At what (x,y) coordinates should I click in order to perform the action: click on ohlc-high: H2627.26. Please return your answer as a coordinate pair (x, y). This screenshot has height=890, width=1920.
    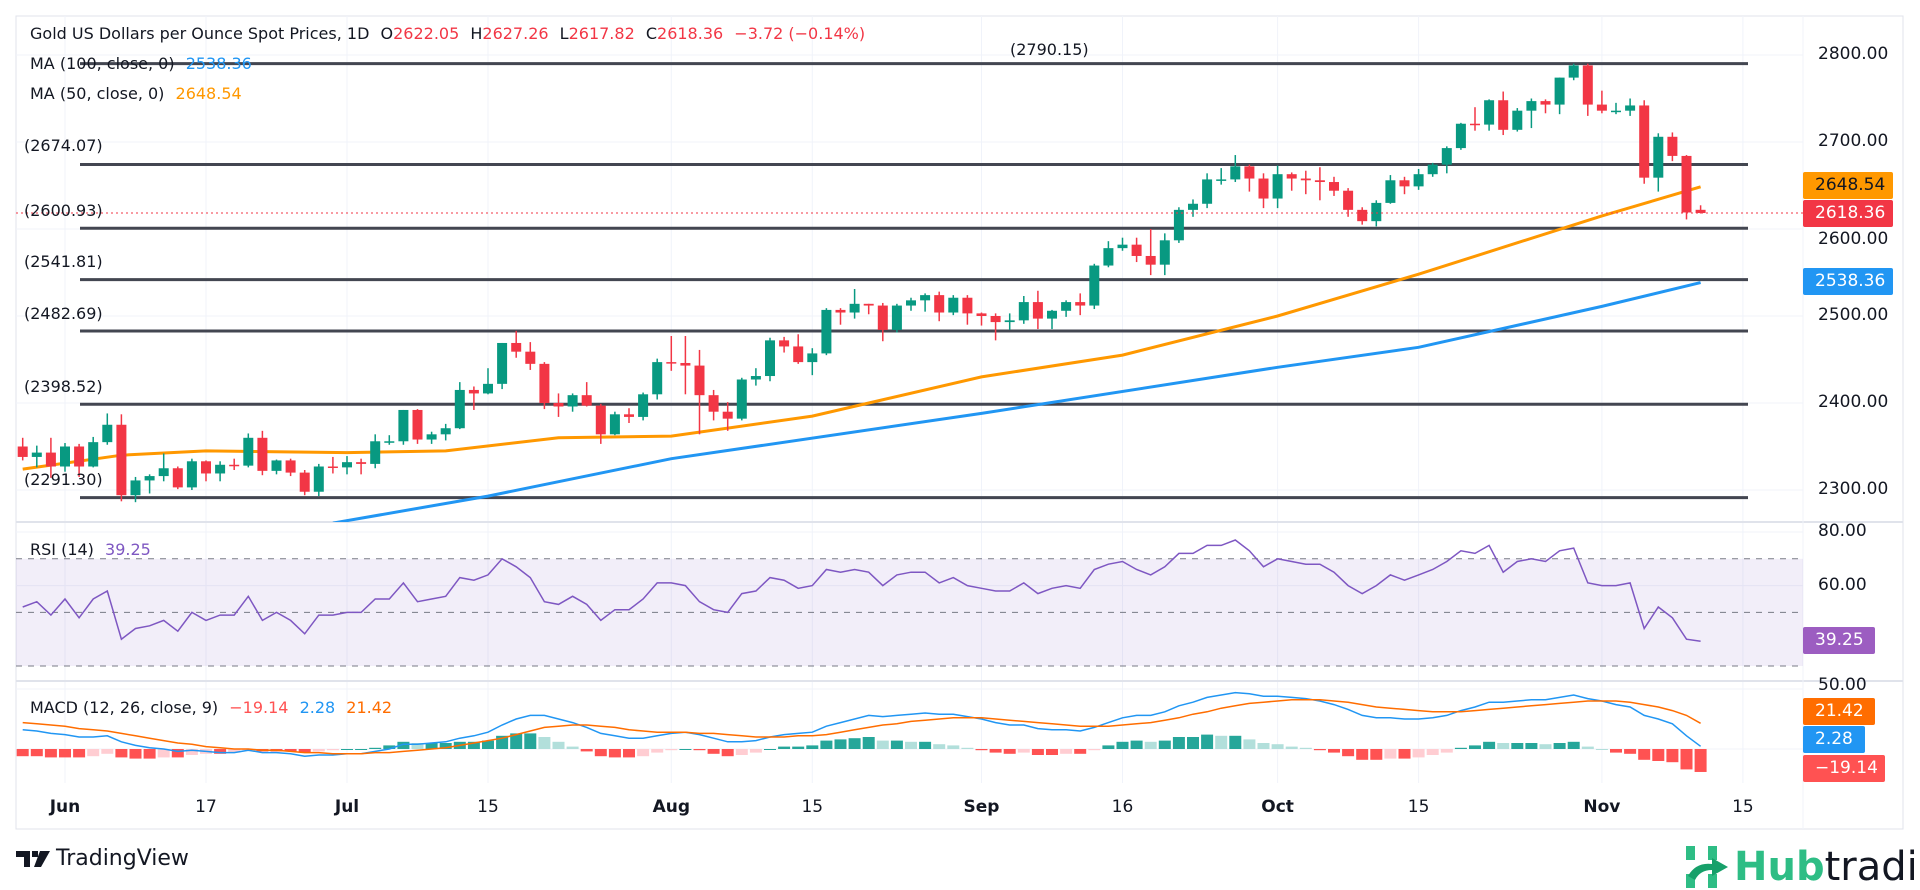
    Looking at the image, I should click on (509, 33).